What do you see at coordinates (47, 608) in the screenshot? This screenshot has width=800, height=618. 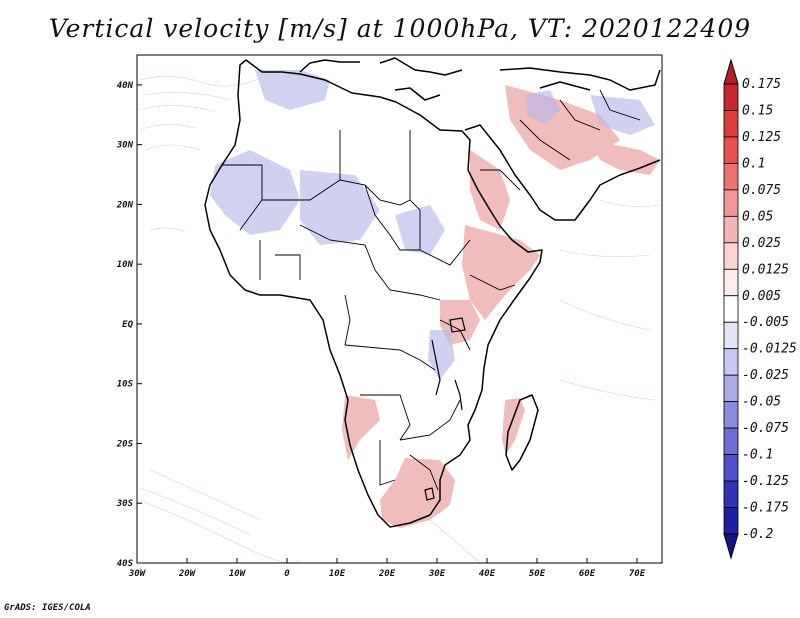 I see `credit-text: GrADS: IGES/COLA` at bounding box center [47, 608].